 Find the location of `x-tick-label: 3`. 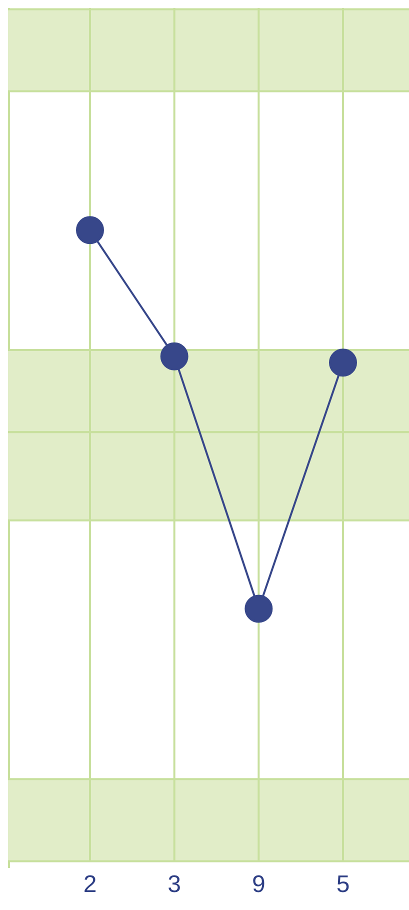

x-tick-label: 3 is located at coordinates (175, 884).